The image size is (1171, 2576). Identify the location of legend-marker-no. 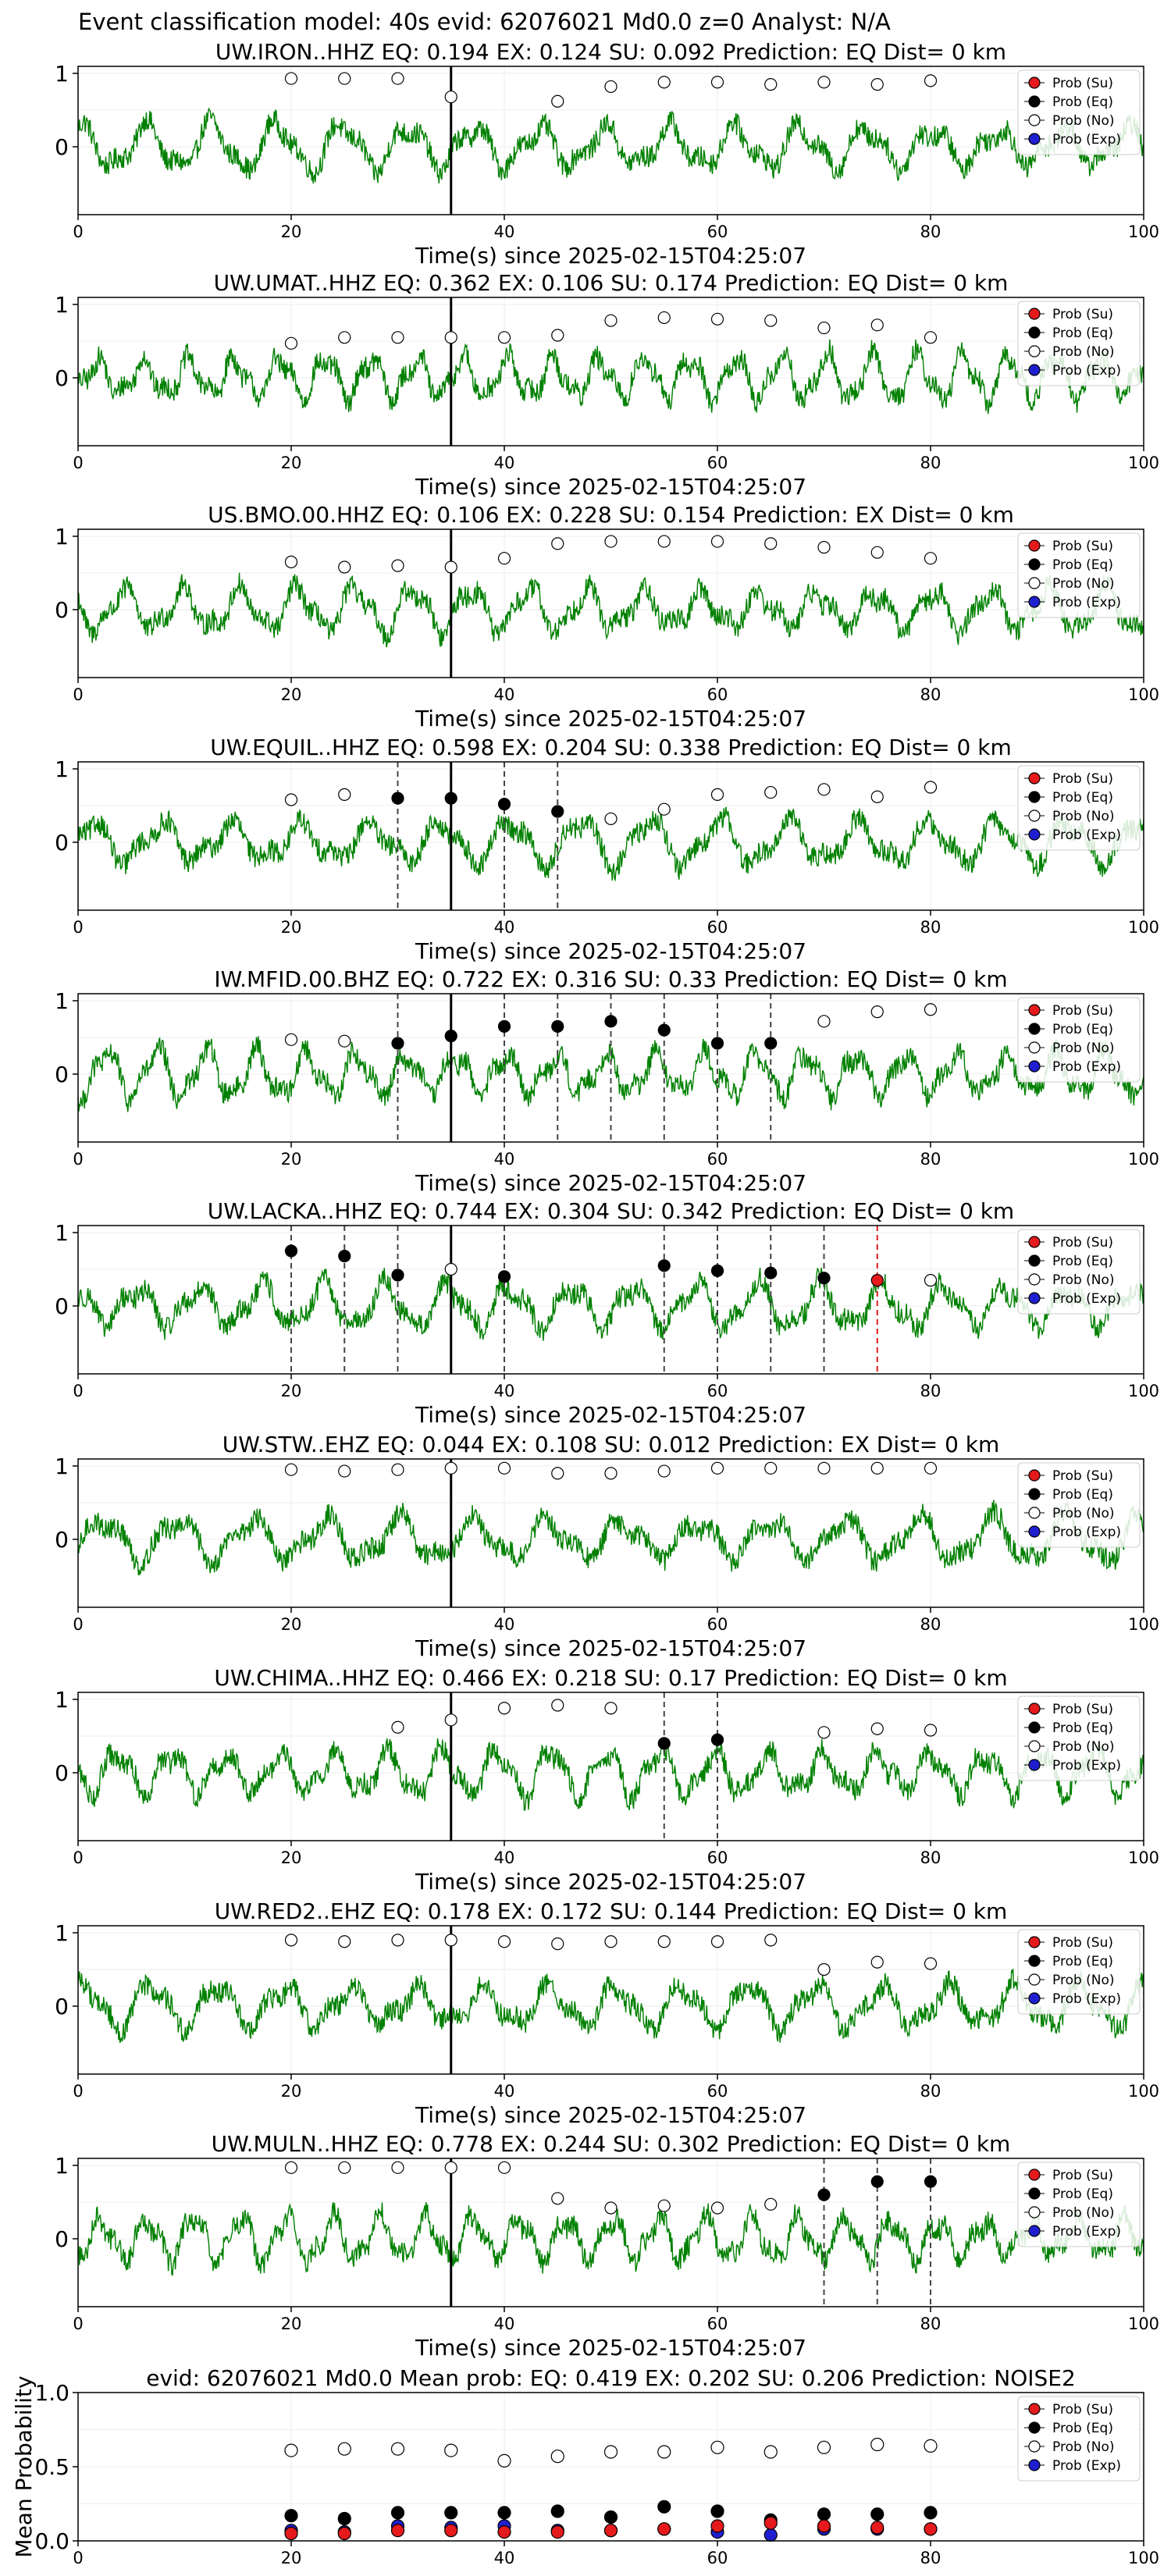
(1034, 2446).